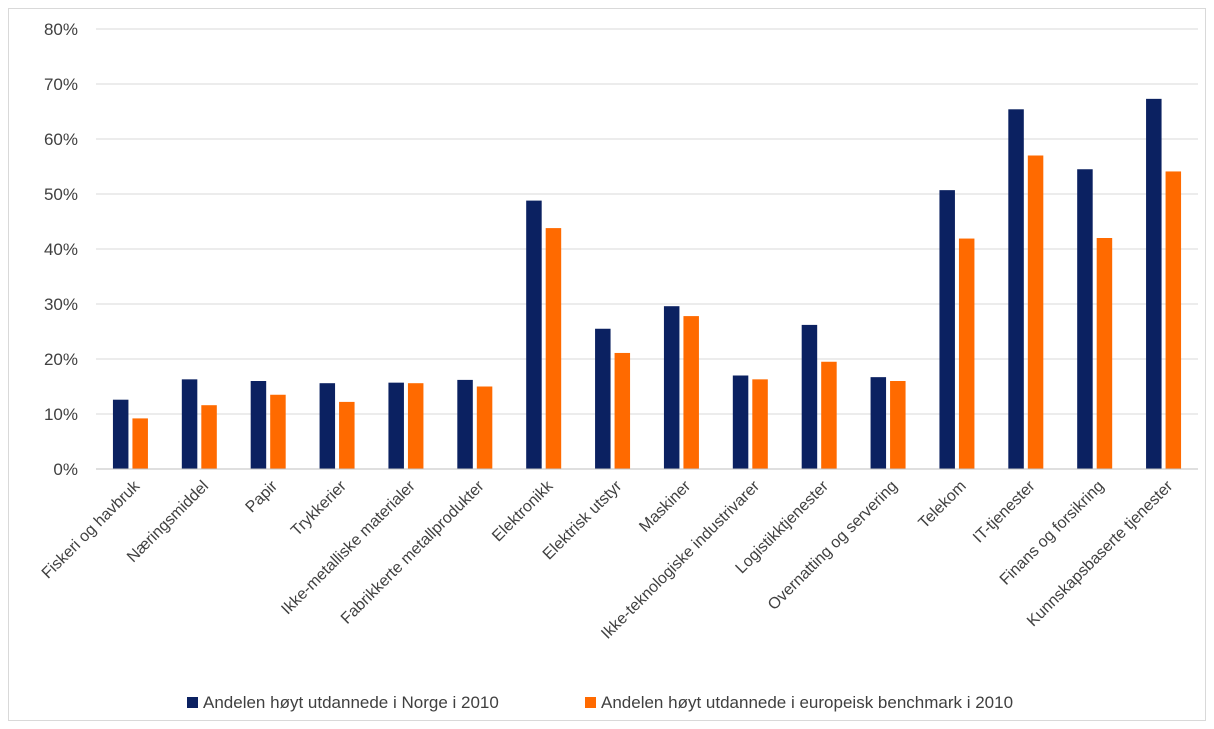 This screenshot has height=729, width=1214. I want to click on legend-swatch-europe, so click(590, 702).